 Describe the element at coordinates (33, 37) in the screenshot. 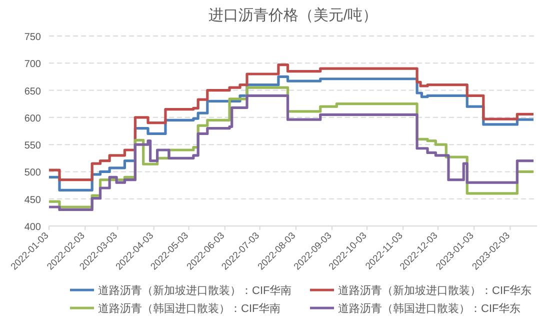

I see `y-tick-label: 750` at that location.